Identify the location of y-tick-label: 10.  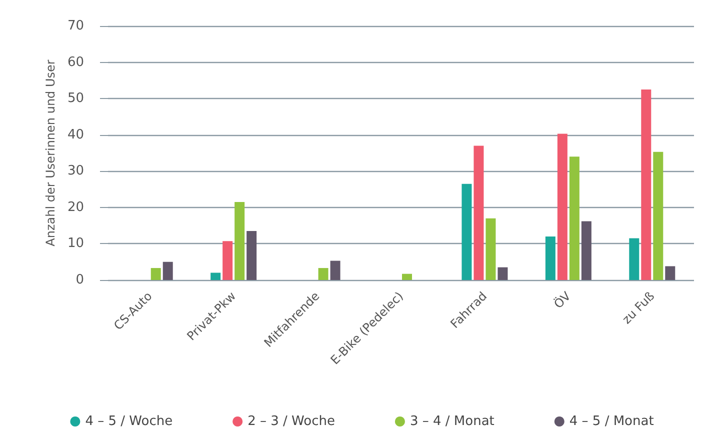
(75, 244).